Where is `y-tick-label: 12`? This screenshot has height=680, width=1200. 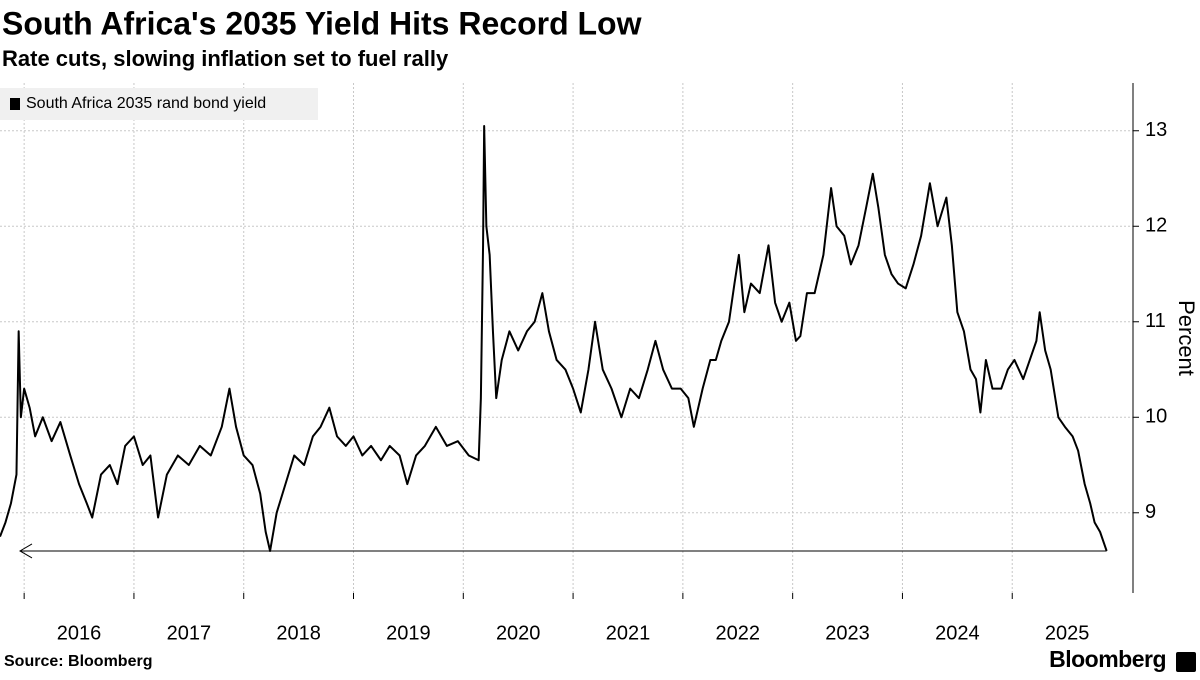 y-tick-label: 12 is located at coordinates (1156, 226).